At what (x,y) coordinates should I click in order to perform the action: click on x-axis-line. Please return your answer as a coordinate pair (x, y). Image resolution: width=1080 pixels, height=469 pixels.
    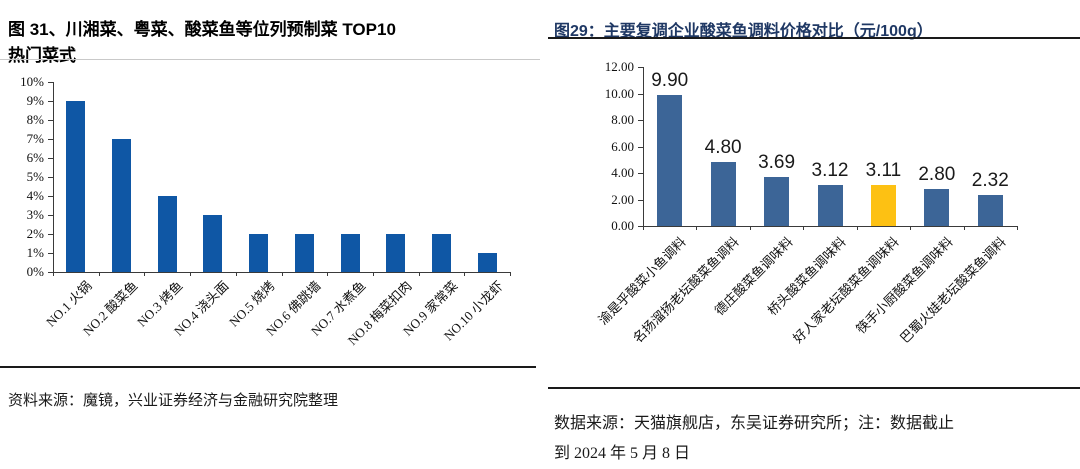
    Looking at the image, I should click on (830, 226).